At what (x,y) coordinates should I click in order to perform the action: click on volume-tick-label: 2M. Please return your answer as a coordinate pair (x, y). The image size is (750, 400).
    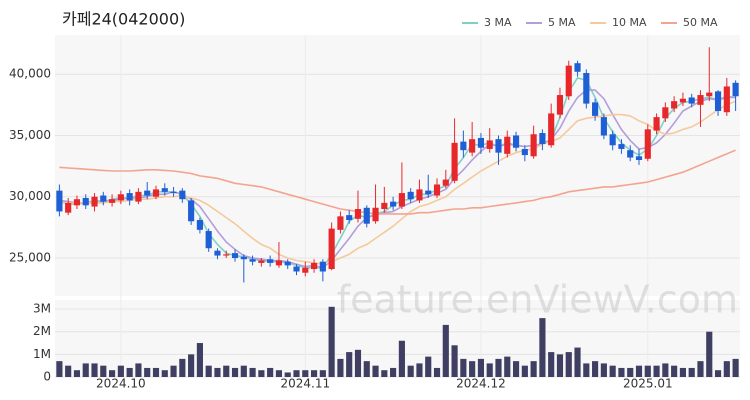
    Looking at the image, I should click on (42, 331).